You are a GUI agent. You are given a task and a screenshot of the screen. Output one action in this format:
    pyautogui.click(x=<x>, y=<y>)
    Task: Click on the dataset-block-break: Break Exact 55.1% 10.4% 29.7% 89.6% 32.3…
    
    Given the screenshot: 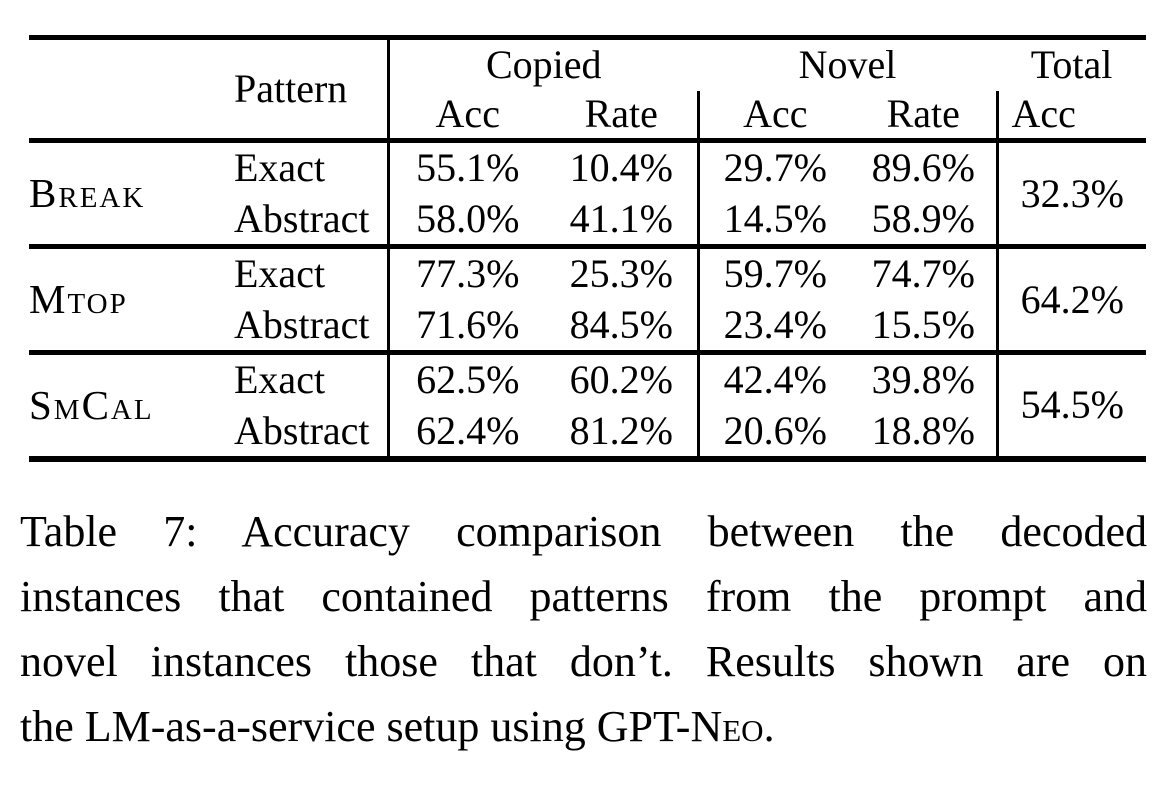 What is the action you would take?
    pyautogui.click(x=588, y=192)
    